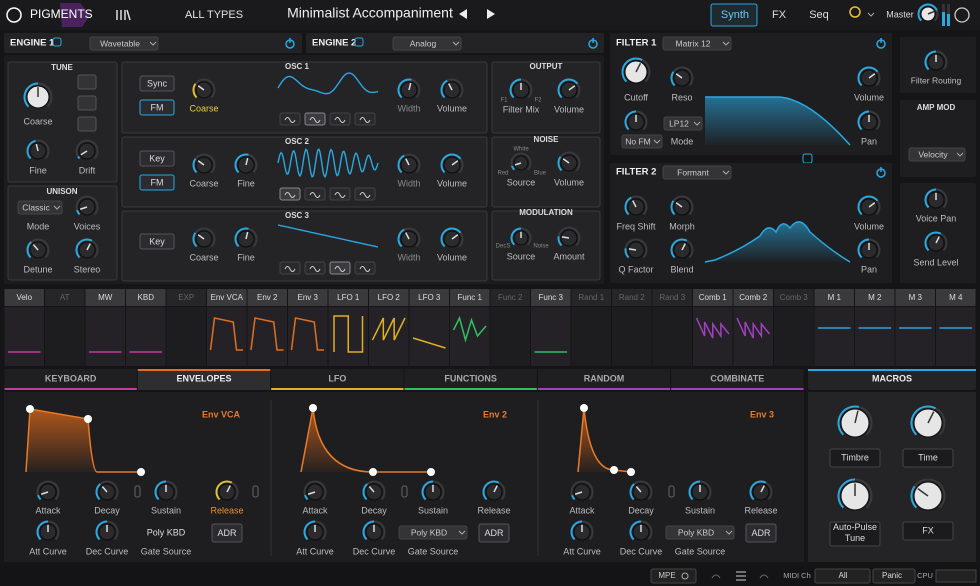 The width and height of the screenshot is (980, 586). Describe the element at coordinates (779, 15) in the screenshot. I see `view-tab: FX` at that location.